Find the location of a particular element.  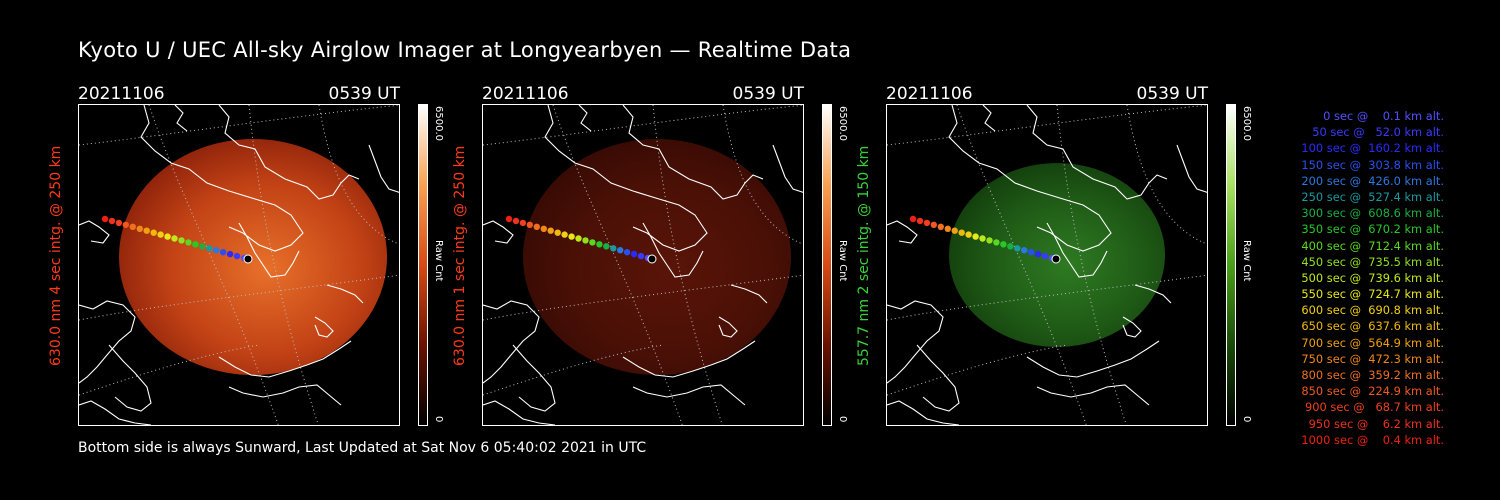

sky-glow is located at coordinates (253, 257).